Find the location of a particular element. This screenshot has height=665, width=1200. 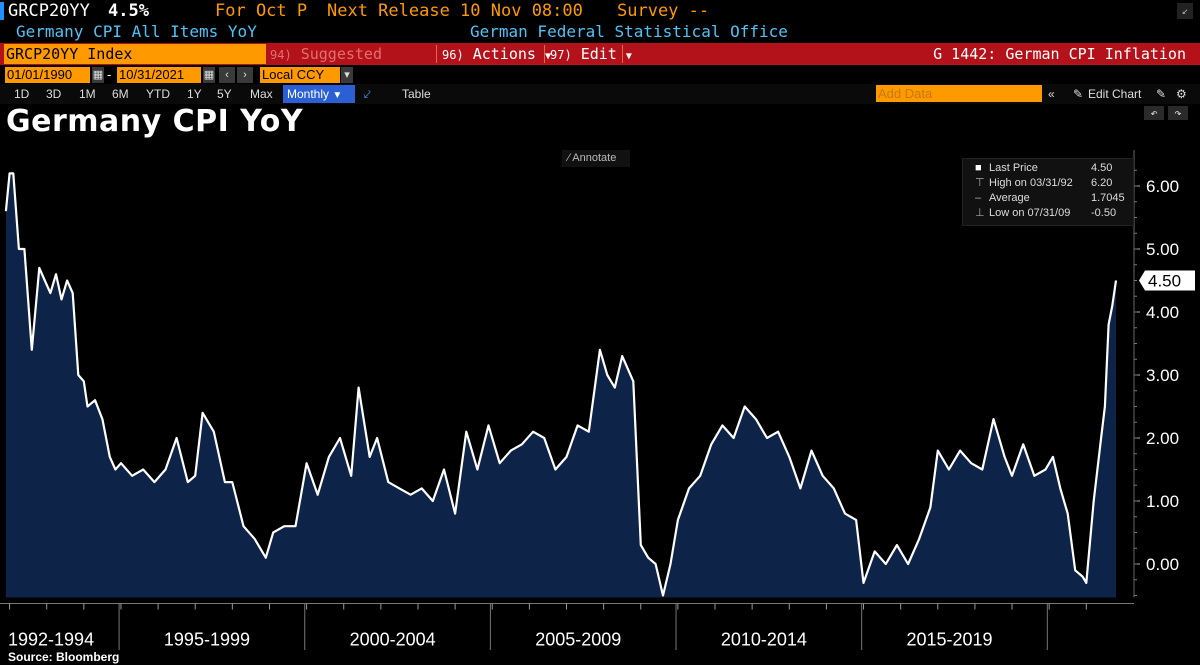

undo-icon: ↶ is located at coordinates (1154, 113).